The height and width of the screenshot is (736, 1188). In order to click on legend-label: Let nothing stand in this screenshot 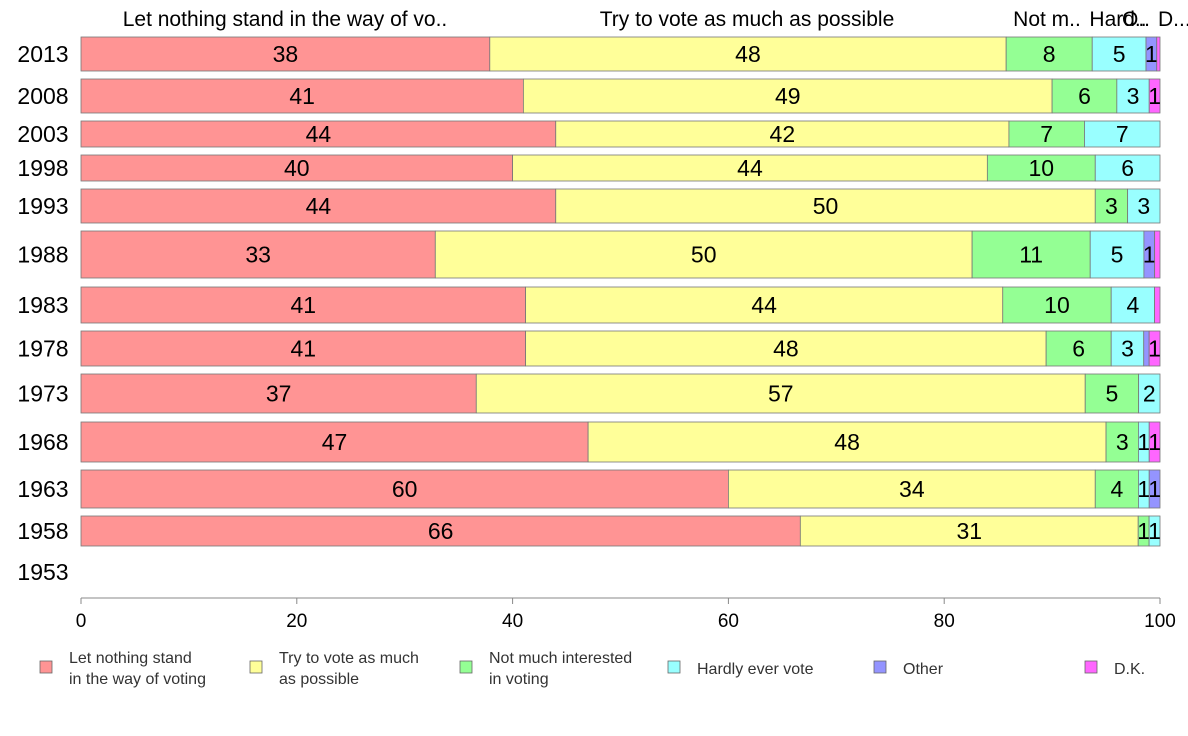, I will do `click(130, 658)`.